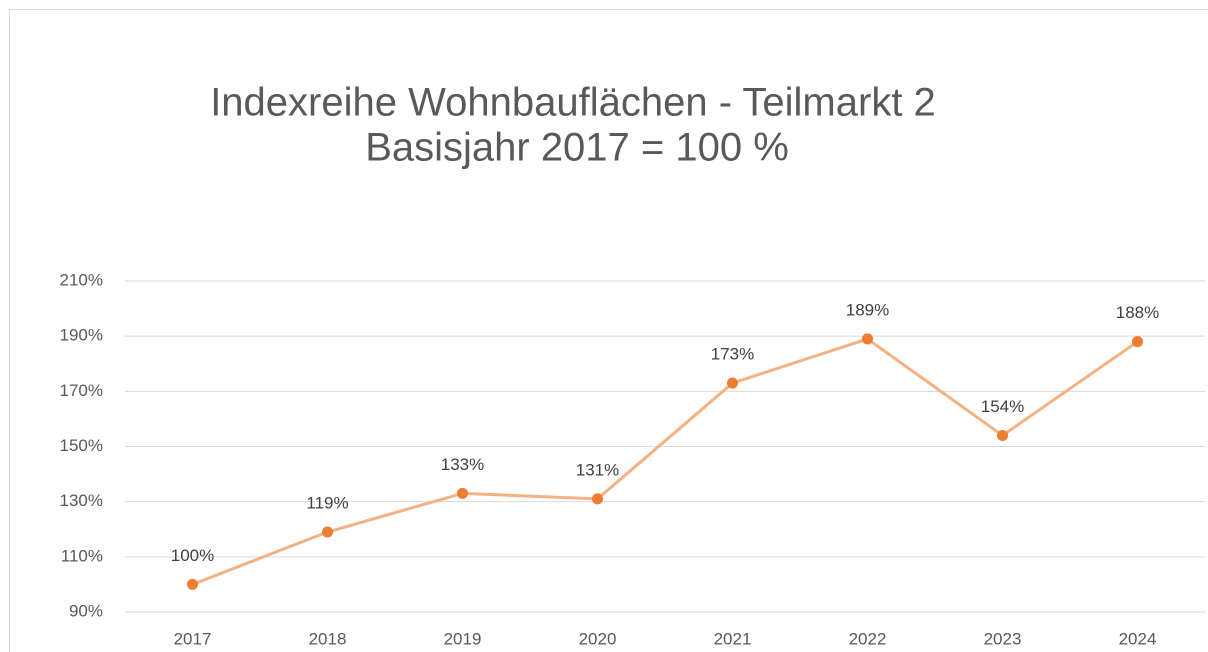 Image resolution: width=1208 pixels, height=652 pixels. What do you see at coordinates (328, 638) in the screenshot?
I see `x-tick-label: 2018` at bounding box center [328, 638].